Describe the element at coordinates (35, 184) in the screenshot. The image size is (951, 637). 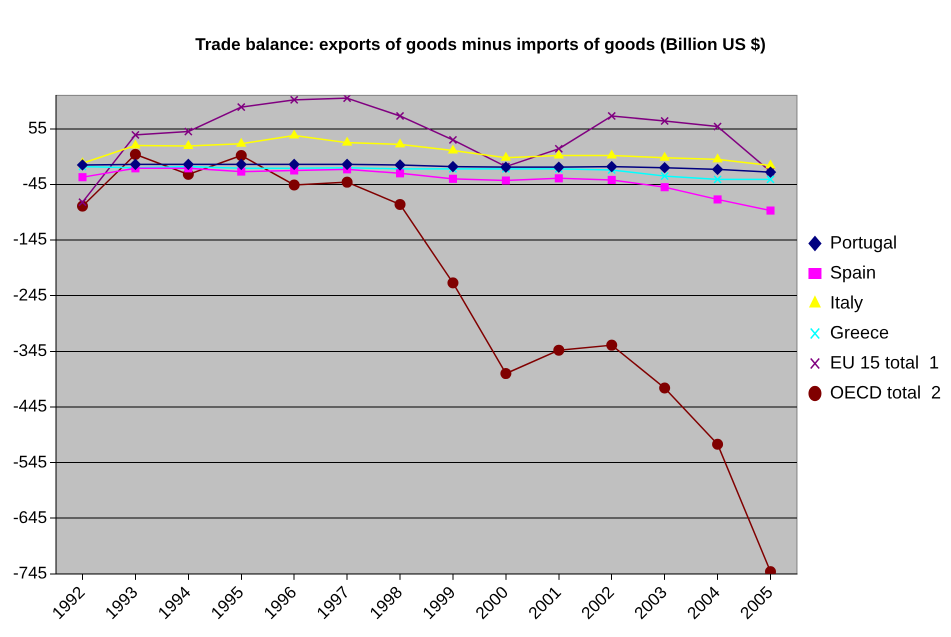
I see `y-tick-label: -45` at that location.